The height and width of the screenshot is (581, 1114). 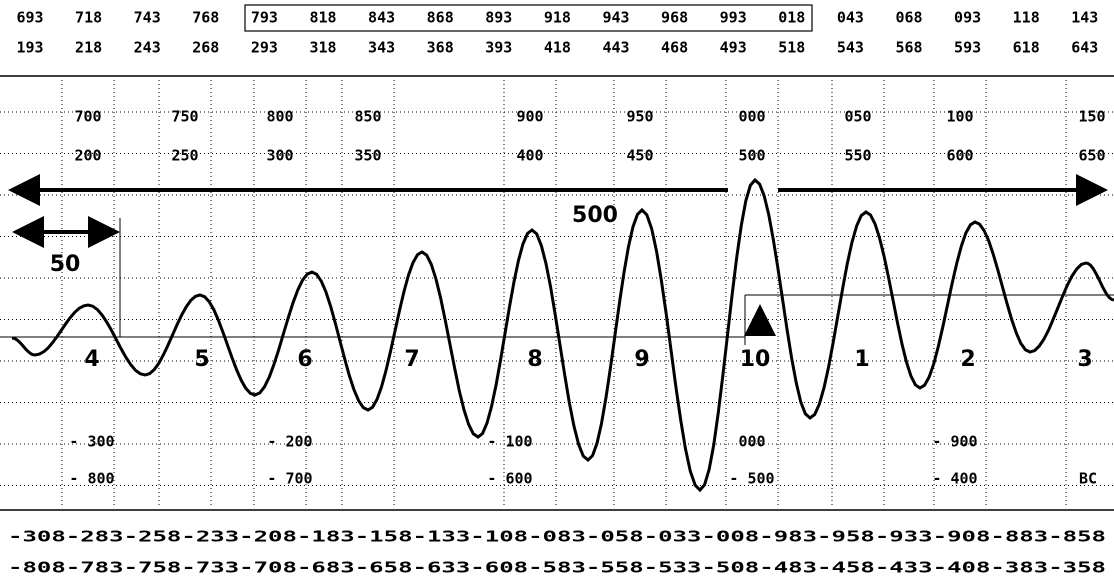 I want to click on top-number: 968, so click(x=674, y=18).